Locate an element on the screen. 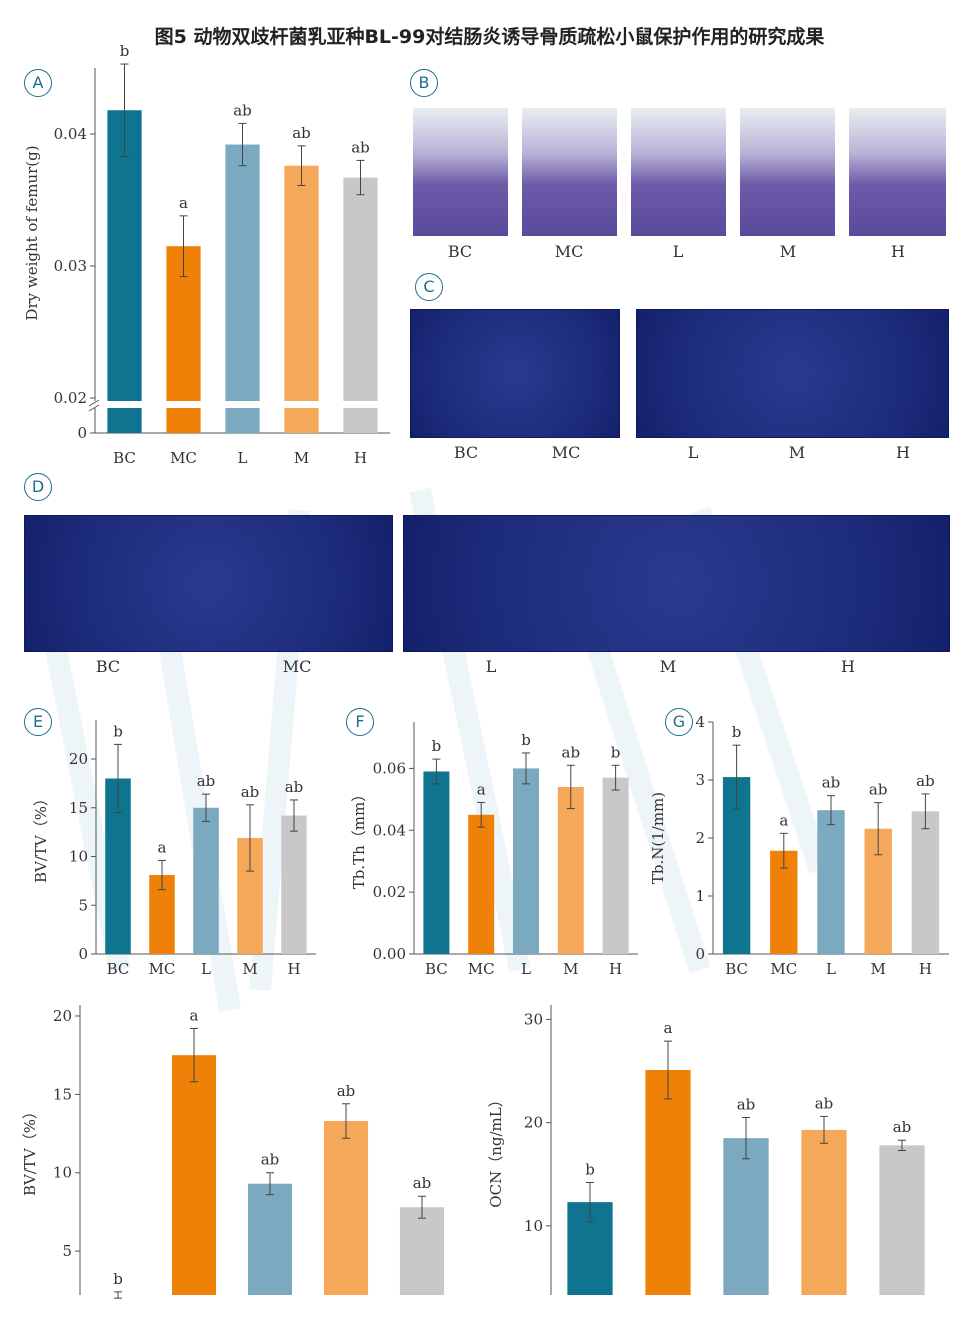 The height and width of the screenshot is (1317, 979). microct-longitudinal-label-h: H is located at coordinates (903, 452).